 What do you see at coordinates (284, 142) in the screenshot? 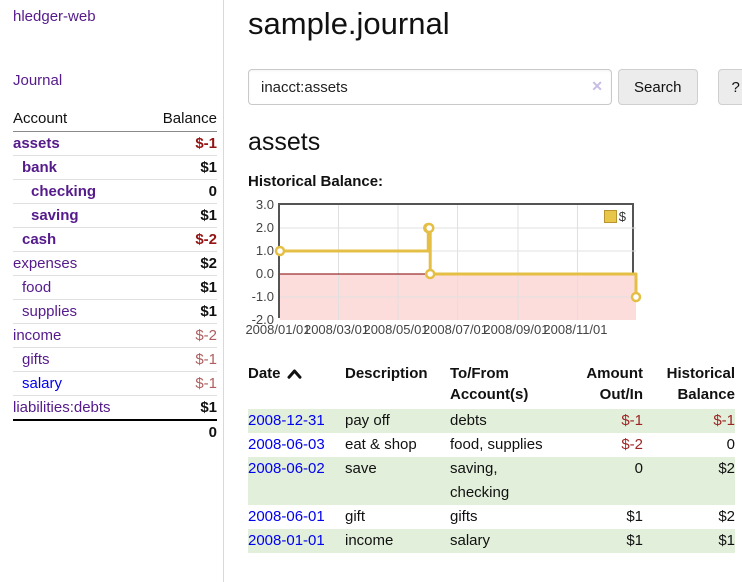
I see `account-page-title: assets` at bounding box center [284, 142].